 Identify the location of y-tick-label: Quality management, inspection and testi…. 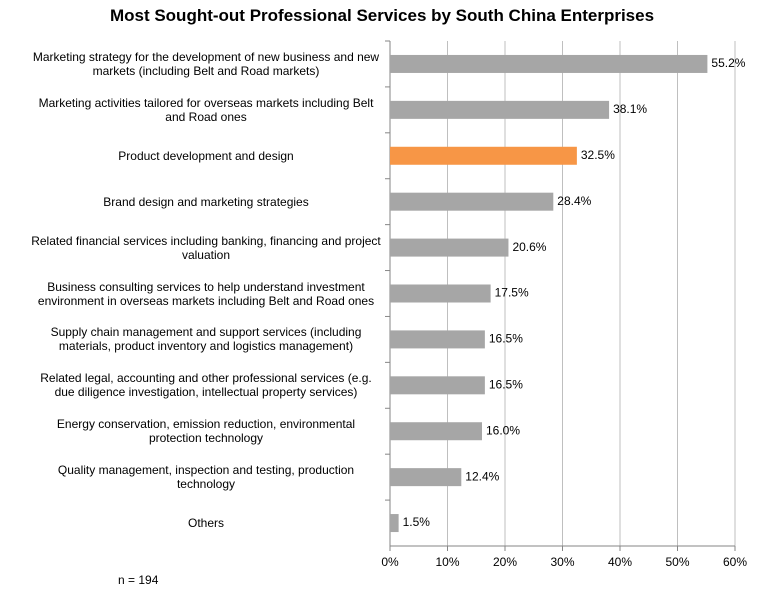
(206, 477).